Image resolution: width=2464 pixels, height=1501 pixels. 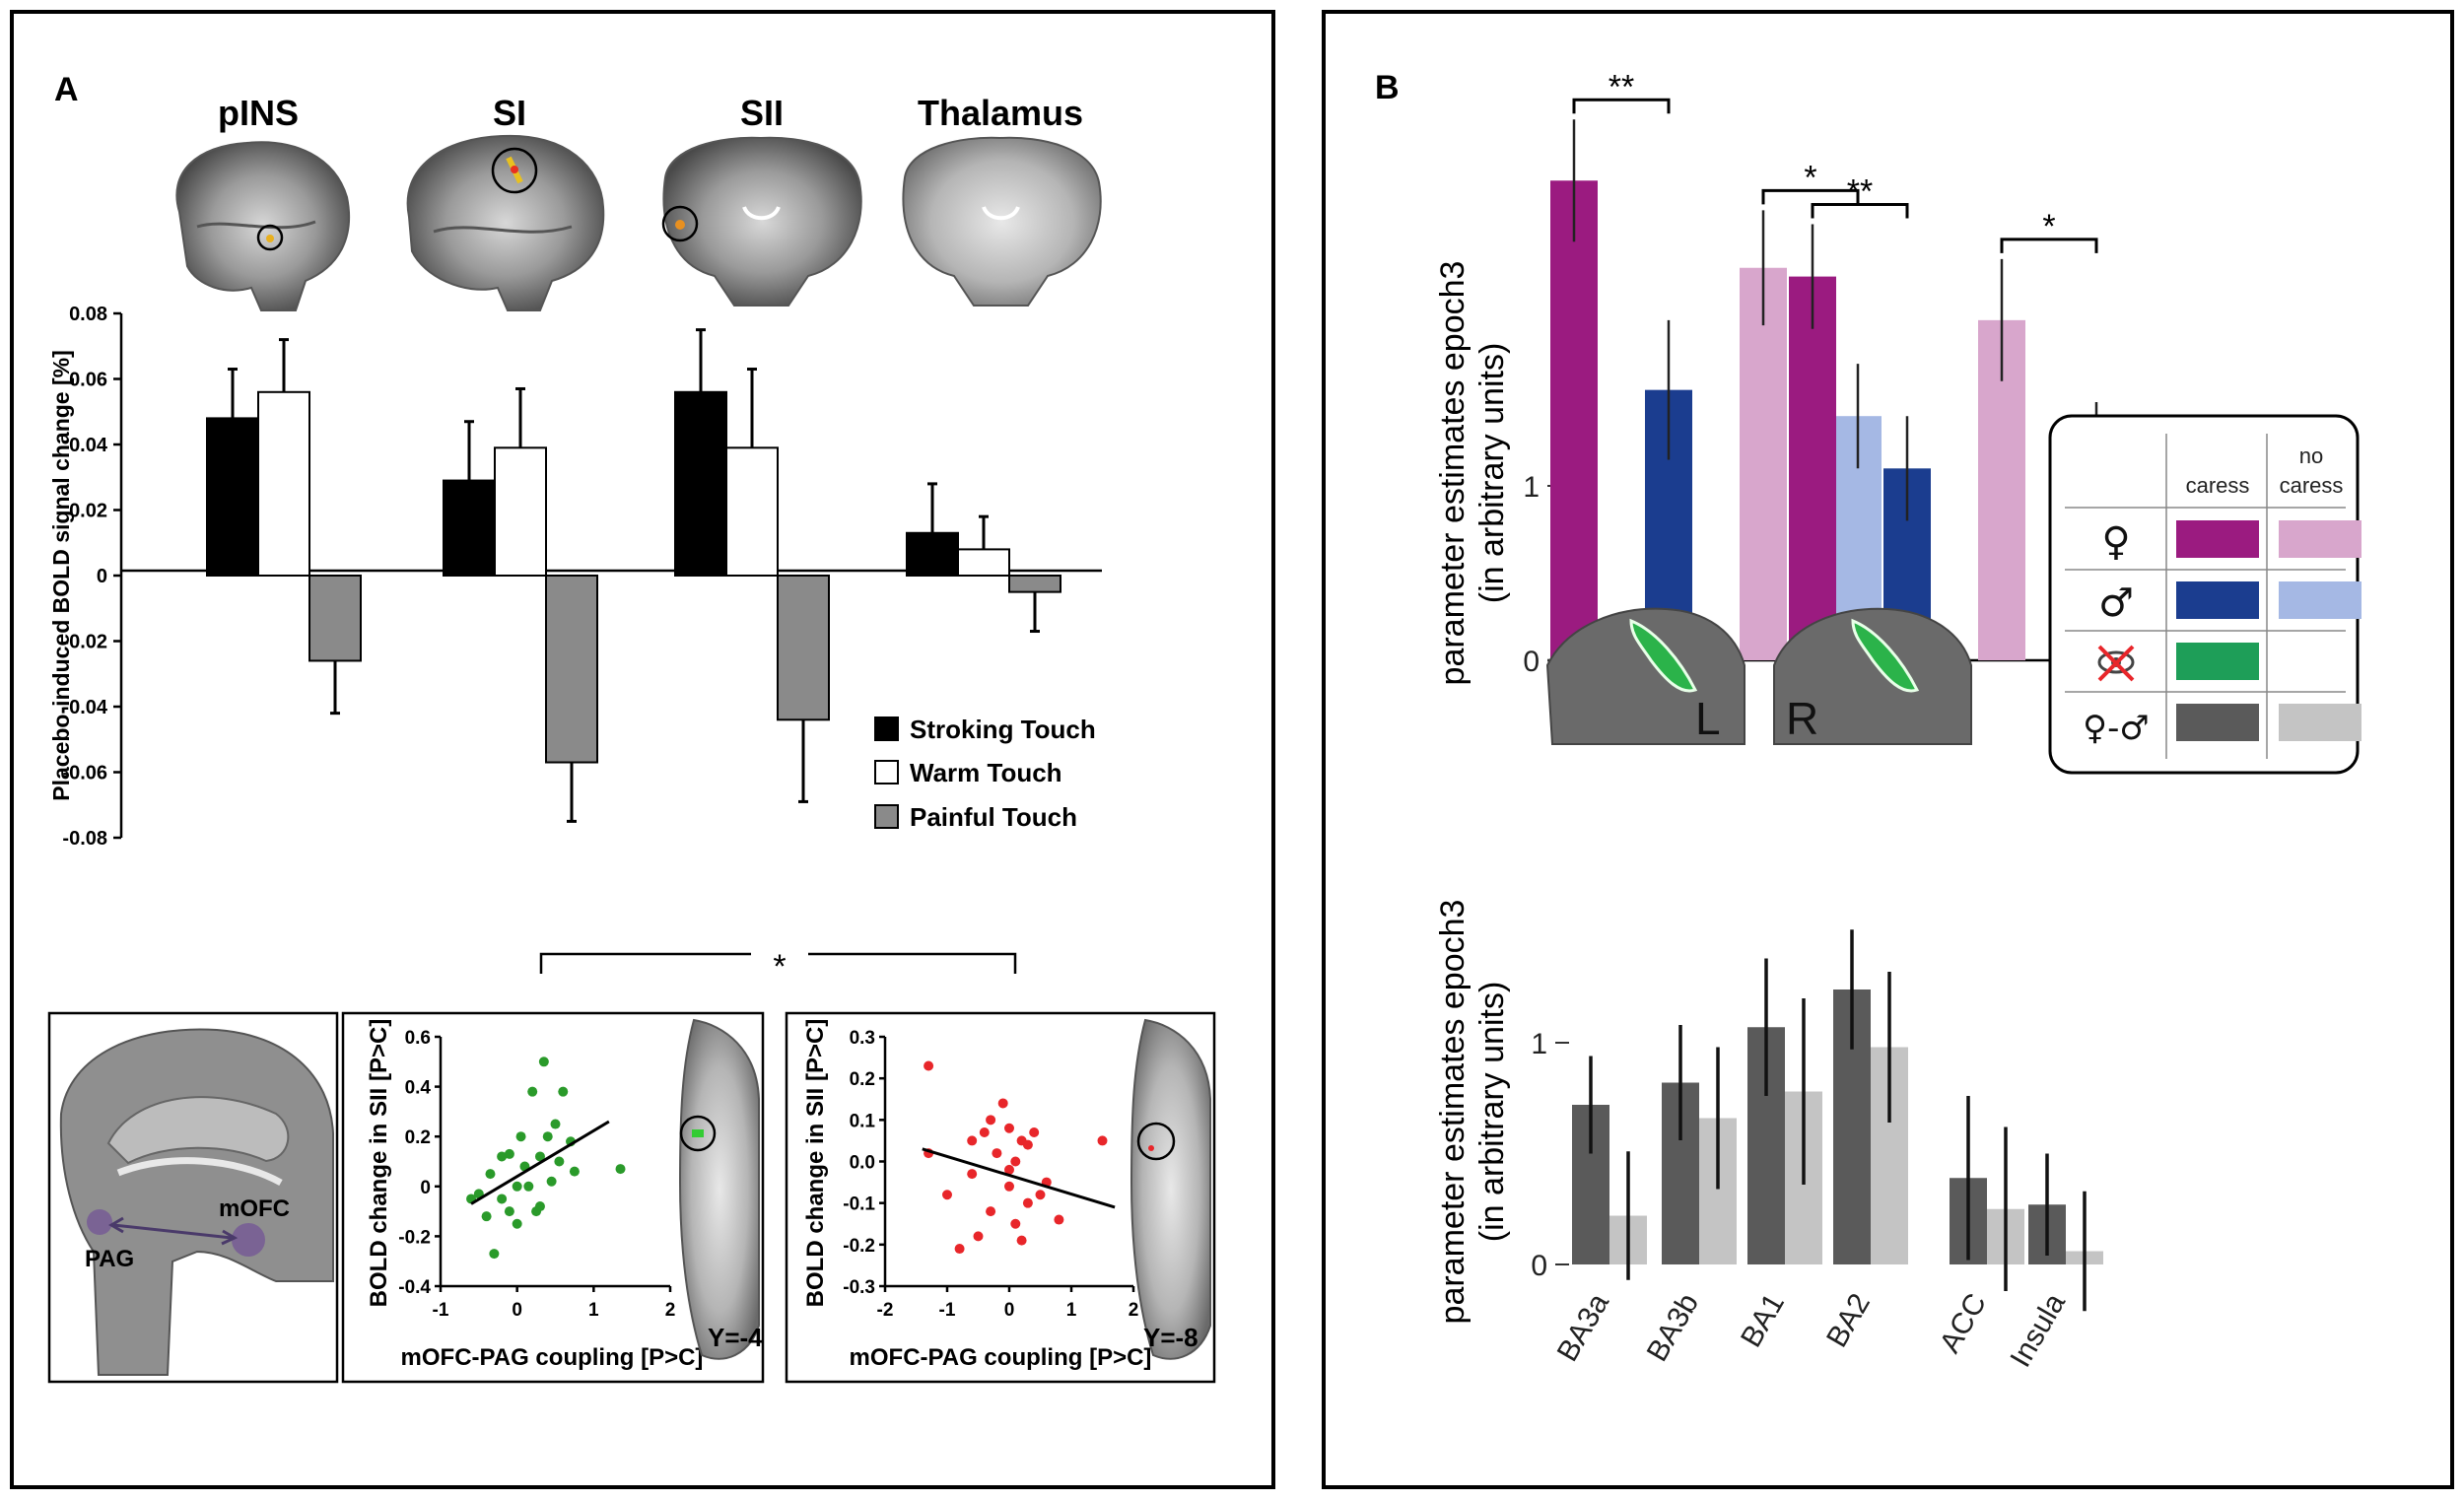 I want to click on scL-x-tick-label: 2, so click(x=670, y=1310).